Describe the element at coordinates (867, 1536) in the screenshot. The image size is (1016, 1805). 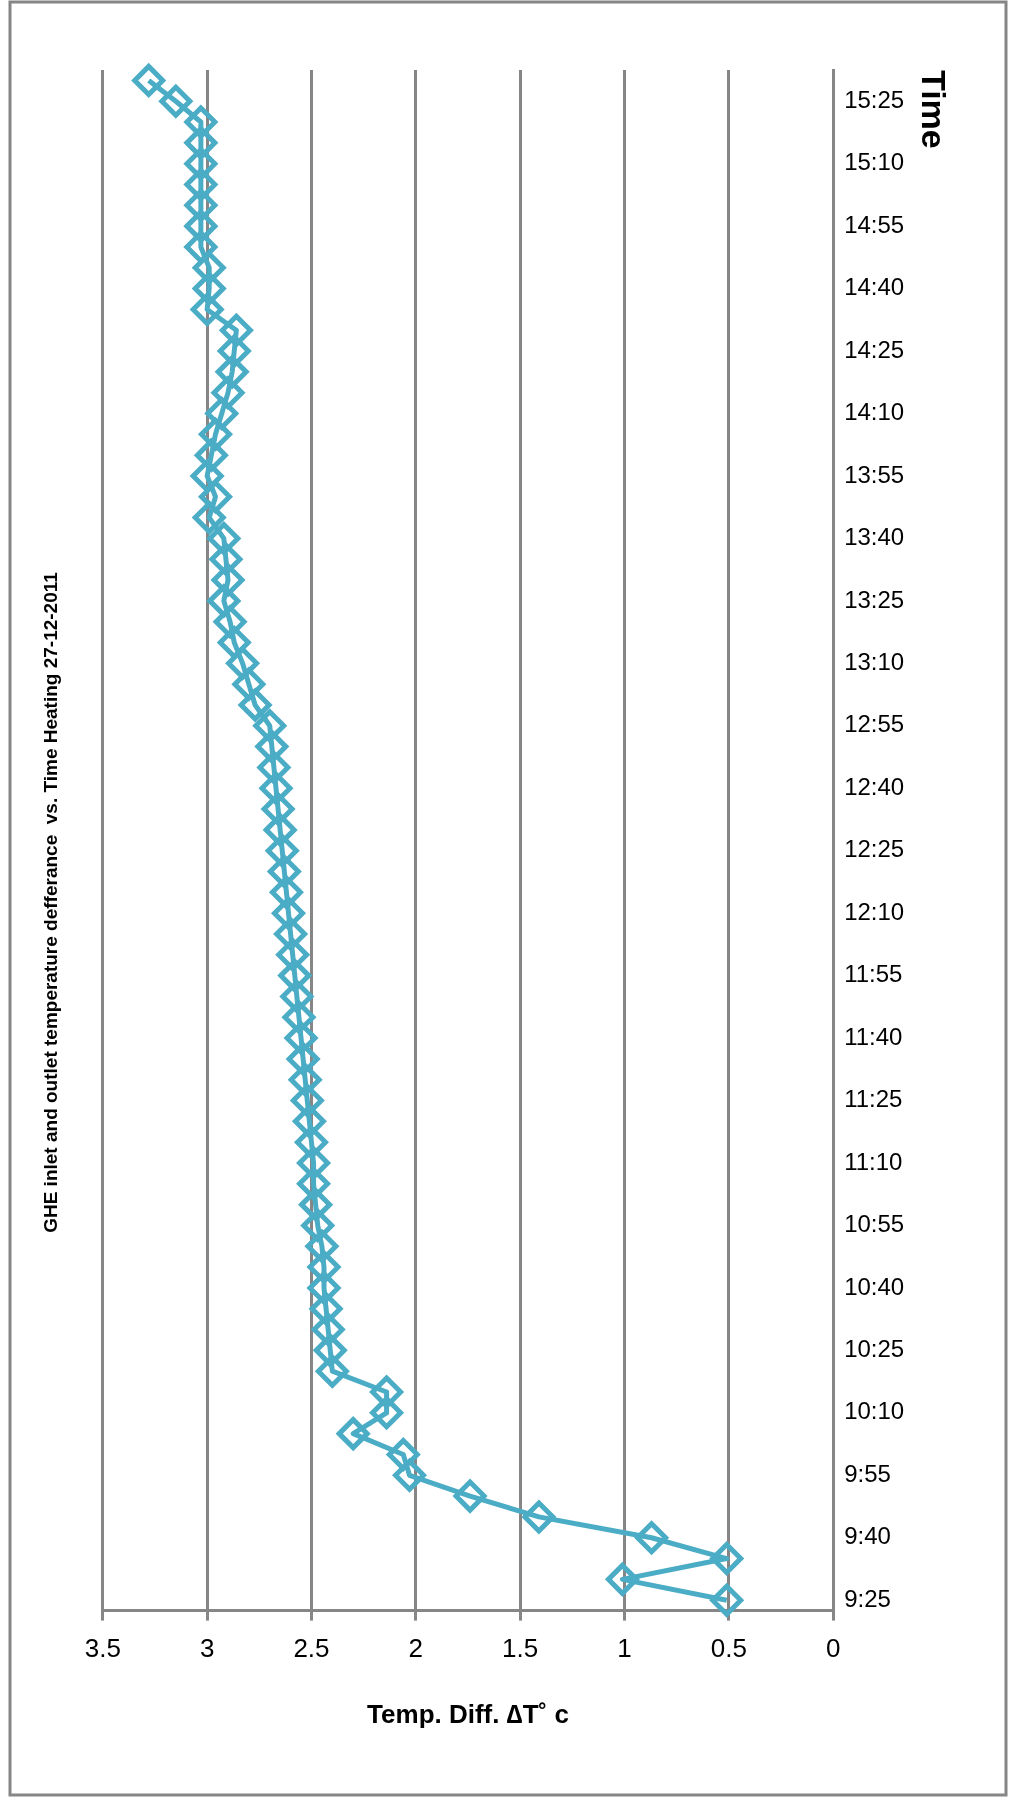
I see `y-tick-label: 9:40` at that location.